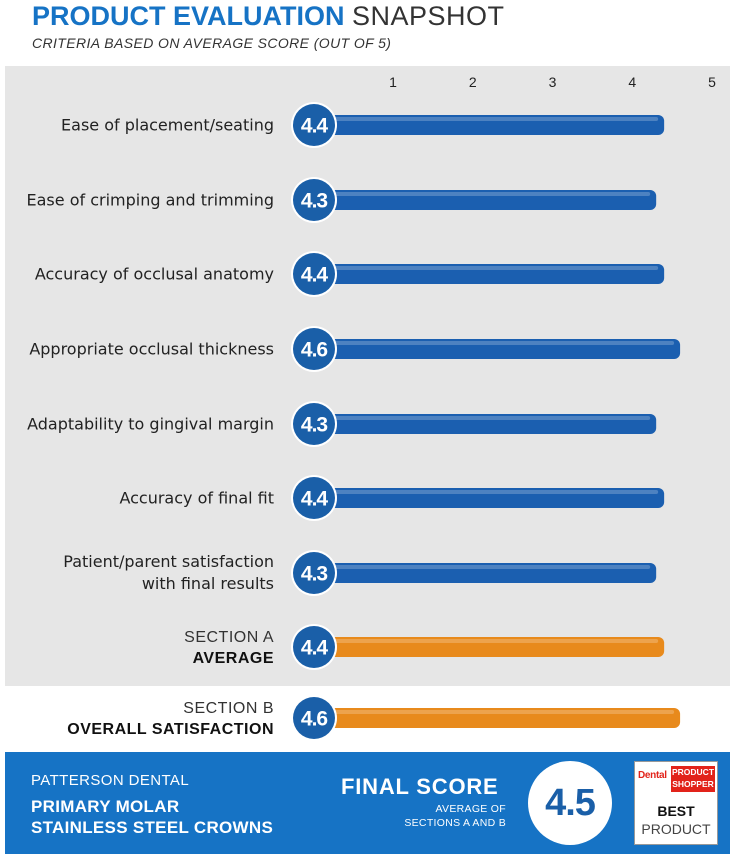 The image size is (736, 859). What do you see at coordinates (693, 772) in the screenshot?
I see `badge-ps-line1: PRODUCT` at bounding box center [693, 772].